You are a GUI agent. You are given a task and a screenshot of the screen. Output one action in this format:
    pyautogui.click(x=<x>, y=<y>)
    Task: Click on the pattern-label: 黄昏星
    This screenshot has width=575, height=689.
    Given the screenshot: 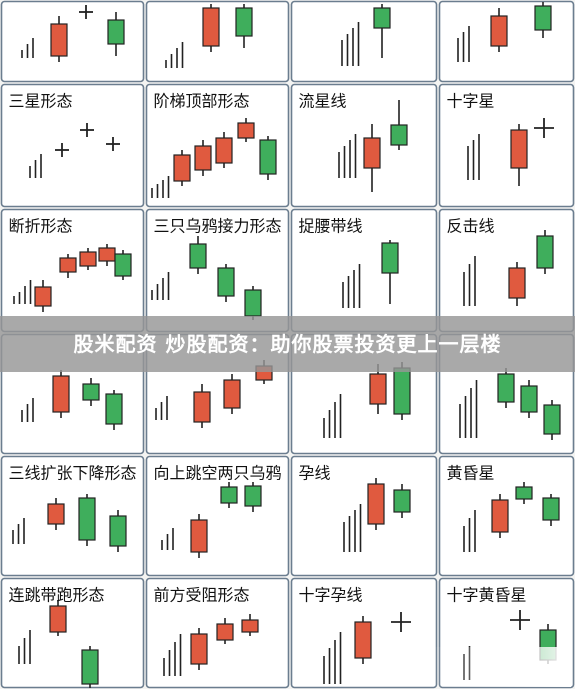 What is the action you would take?
    pyautogui.click(x=471, y=473)
    